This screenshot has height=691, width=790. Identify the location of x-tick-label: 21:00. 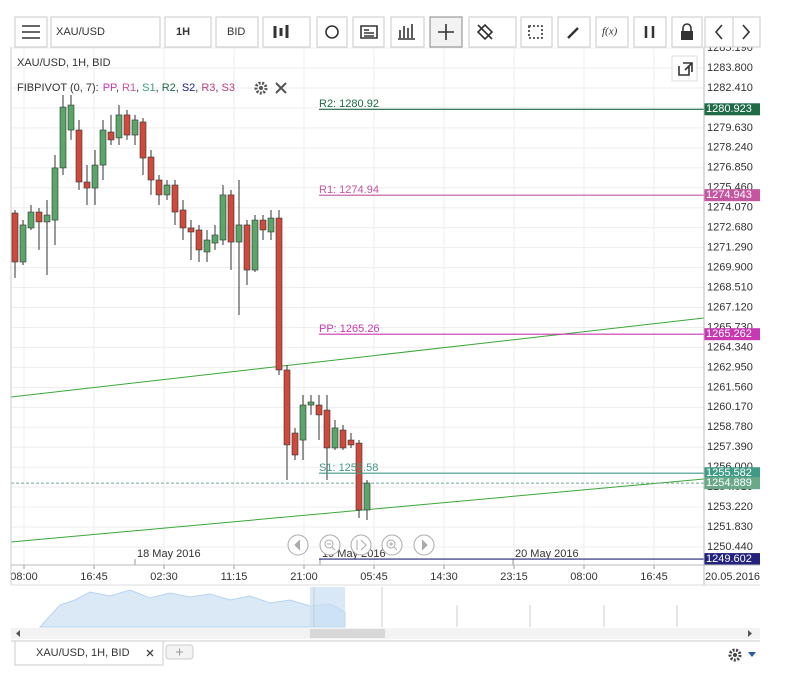
(304, 577).